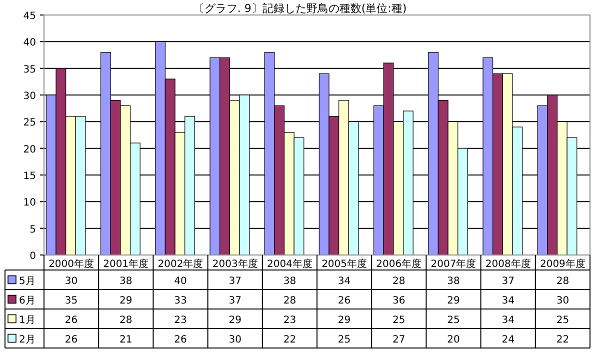  Describe the element at coordinates (508, 340) in the screenshot. I see `data-label: 24` at that location.